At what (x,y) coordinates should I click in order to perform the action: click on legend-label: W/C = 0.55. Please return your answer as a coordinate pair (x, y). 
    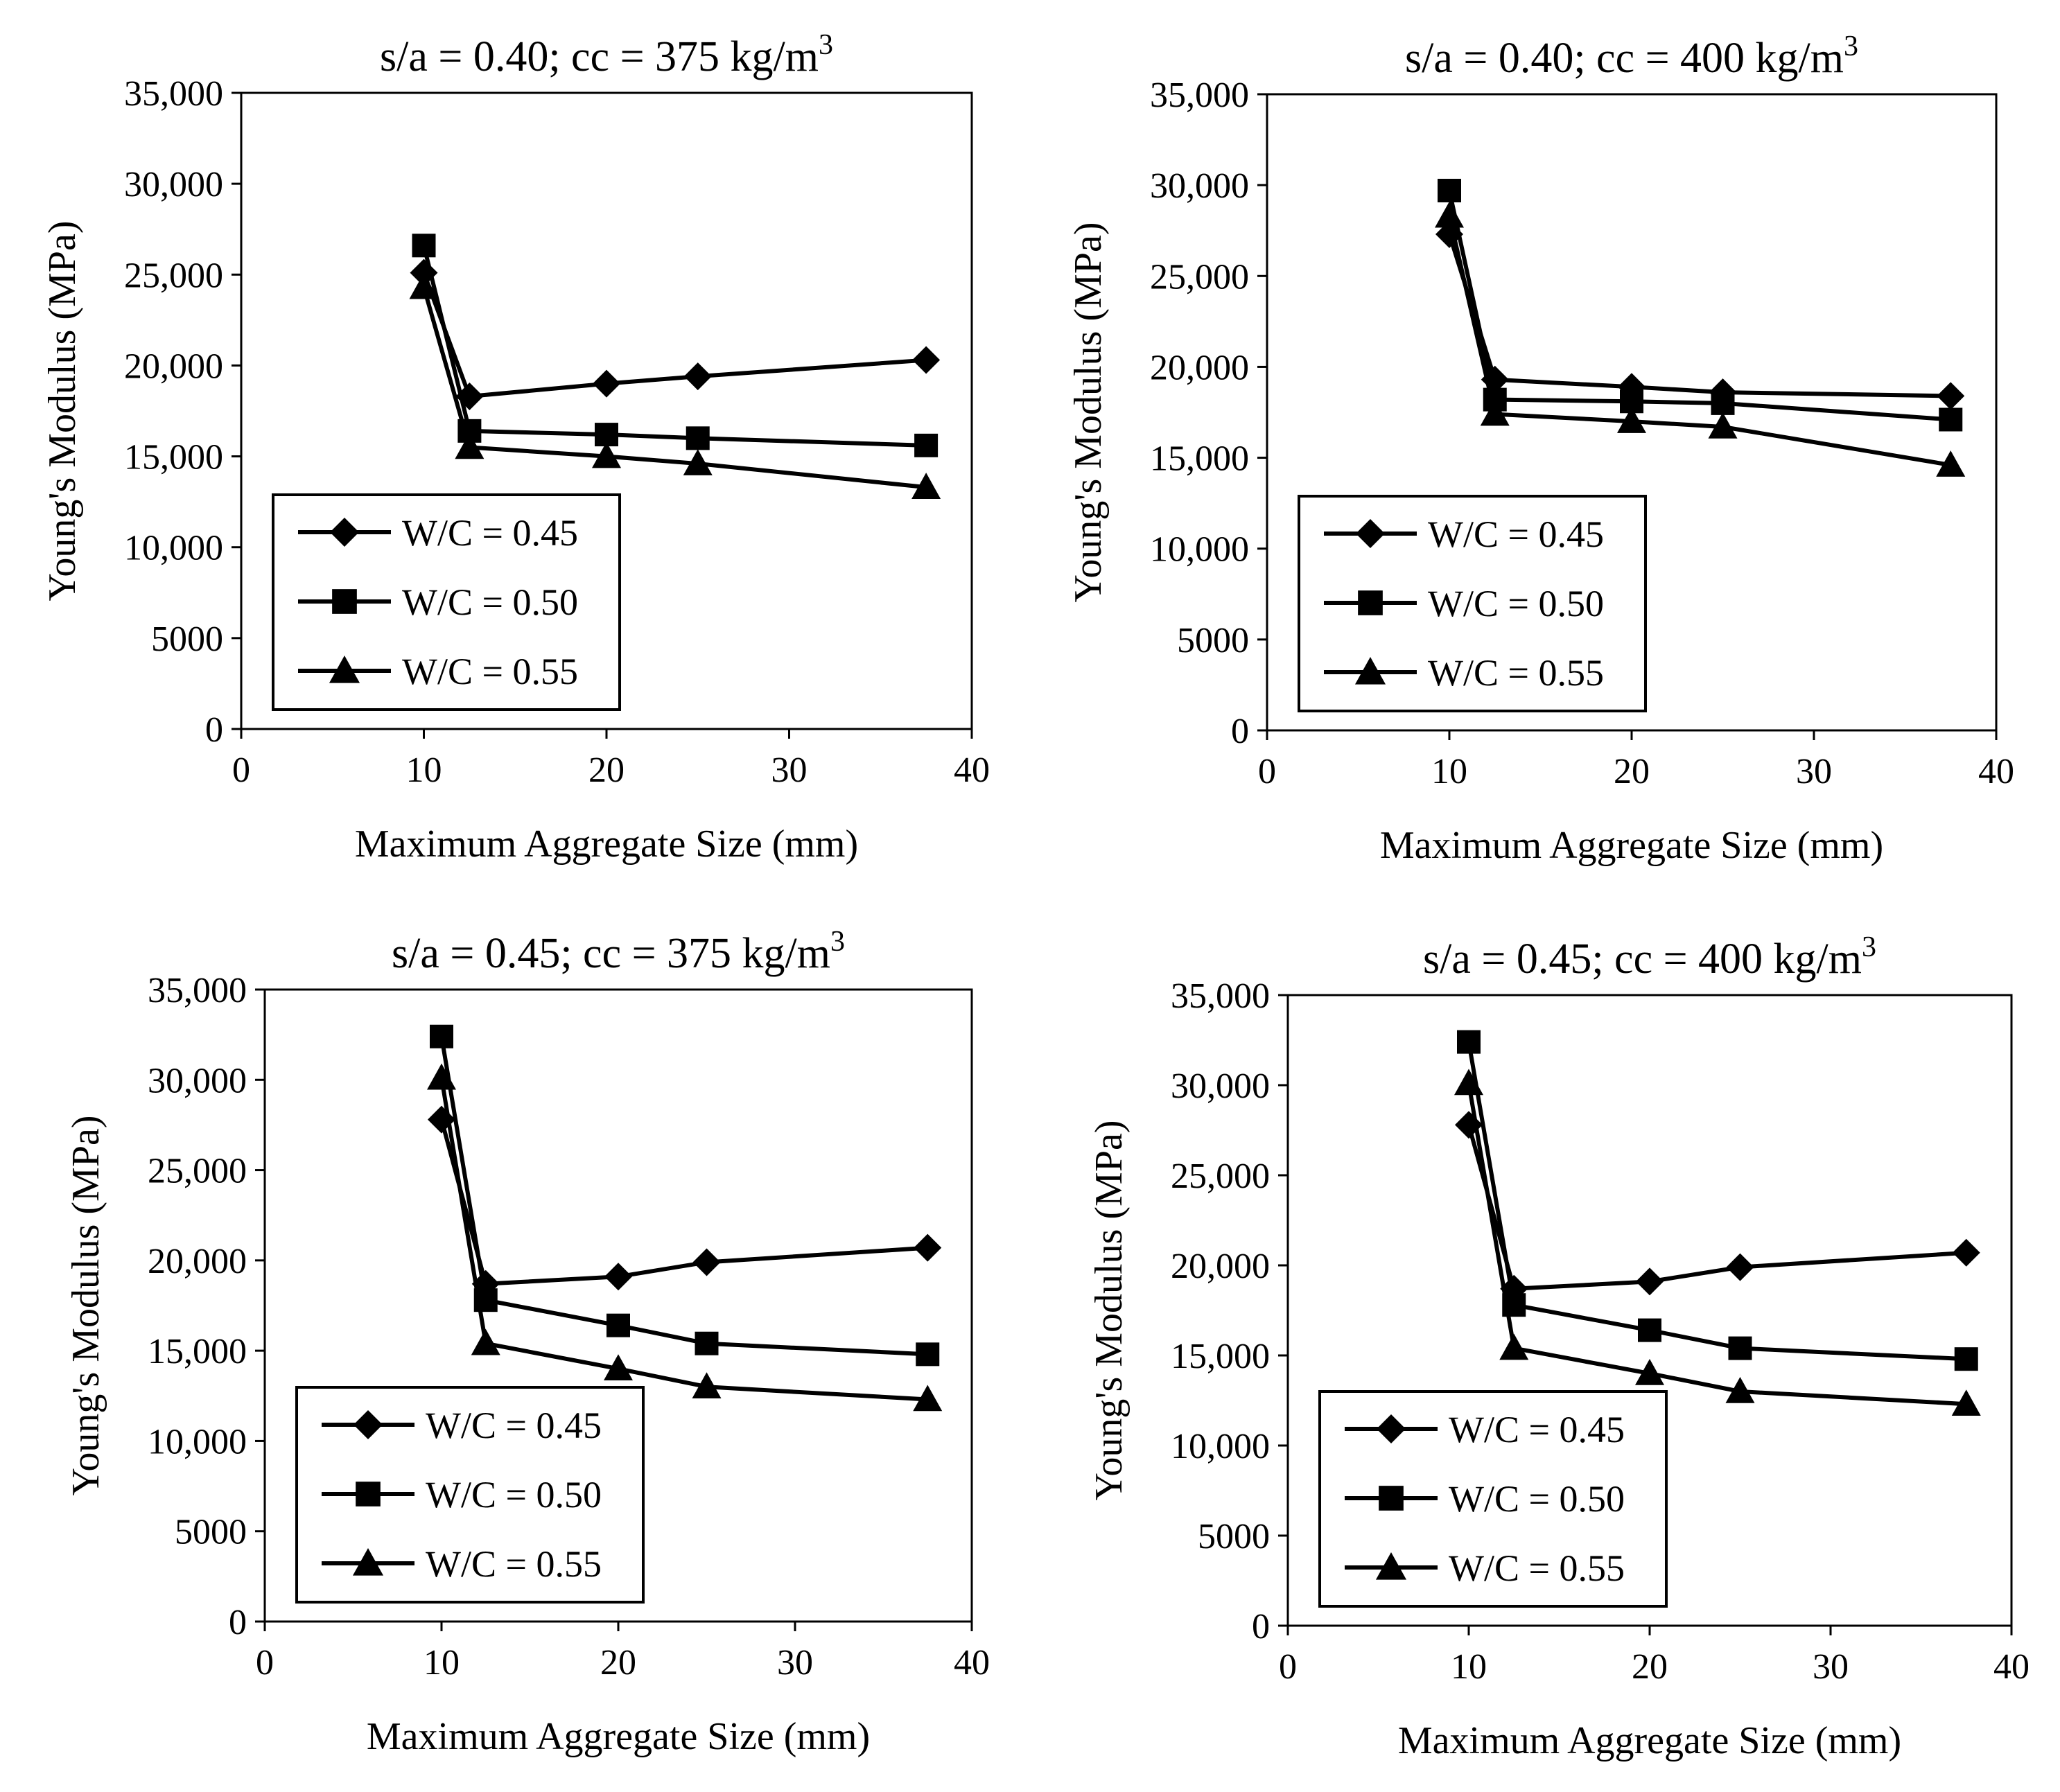
    Looking at the image, I should click on (1516, 673).